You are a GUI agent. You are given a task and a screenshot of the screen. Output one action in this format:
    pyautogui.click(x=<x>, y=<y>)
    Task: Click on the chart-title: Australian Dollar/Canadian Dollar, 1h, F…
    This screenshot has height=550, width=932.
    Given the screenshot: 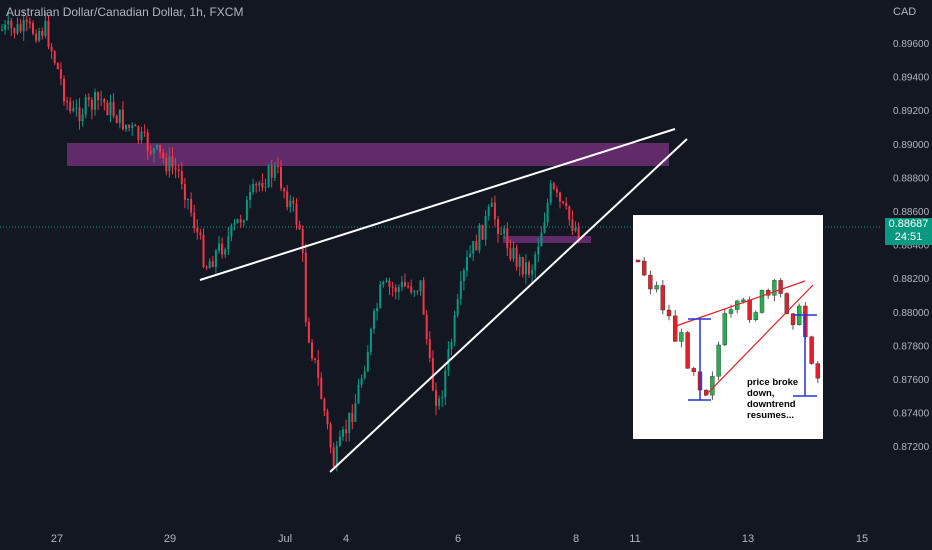 What is the action you would take?
    pyautogui.click(x=125, y=12)
    